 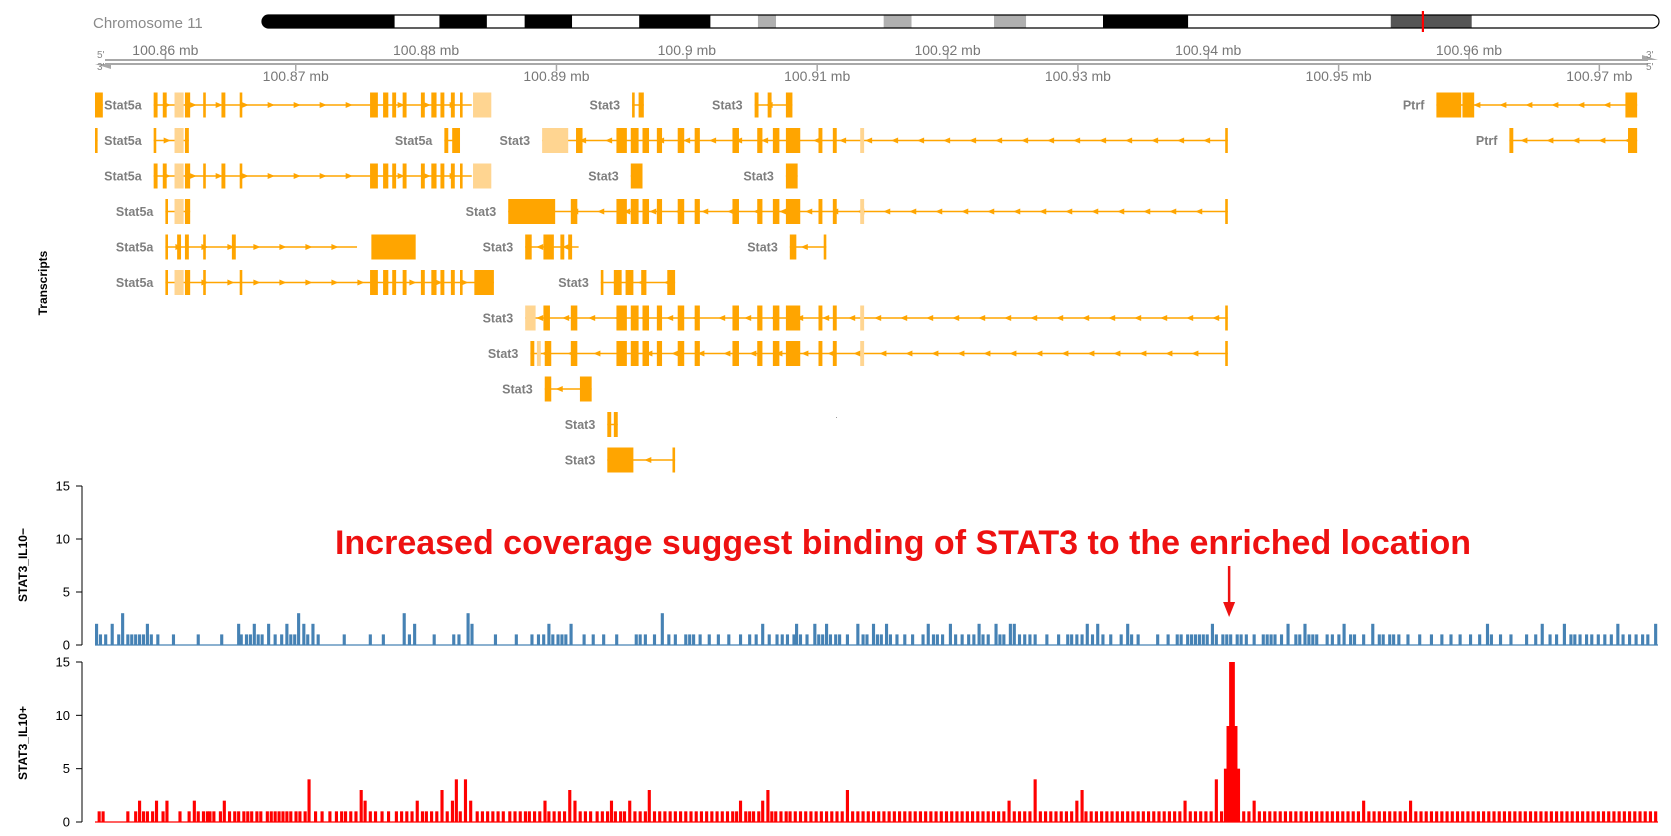 What do you see at coordinates (1599, 76) in the screenshot?
I see `axis-tick-label: 100.97 mb` at bounding box center [1599, 76].